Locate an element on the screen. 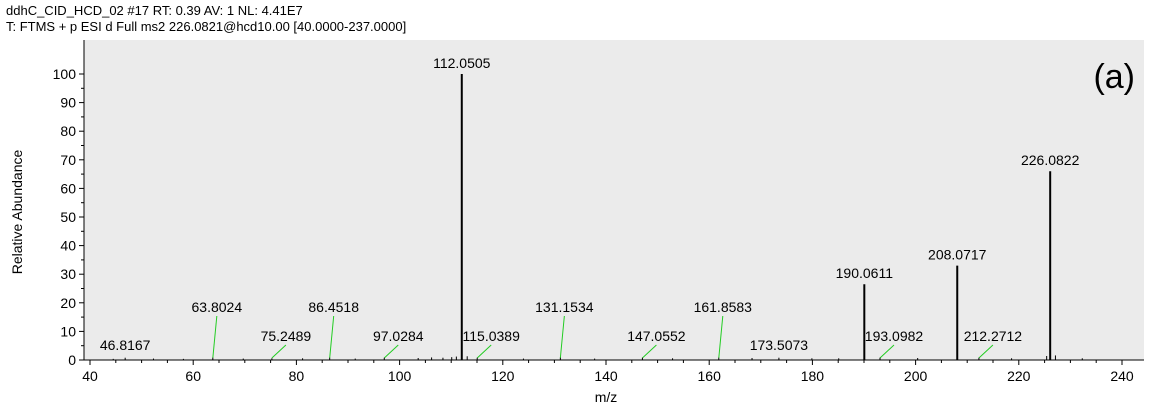 The image size is (1150, 409). x-tick-label: 220 is located at coordinates (1019, 376).